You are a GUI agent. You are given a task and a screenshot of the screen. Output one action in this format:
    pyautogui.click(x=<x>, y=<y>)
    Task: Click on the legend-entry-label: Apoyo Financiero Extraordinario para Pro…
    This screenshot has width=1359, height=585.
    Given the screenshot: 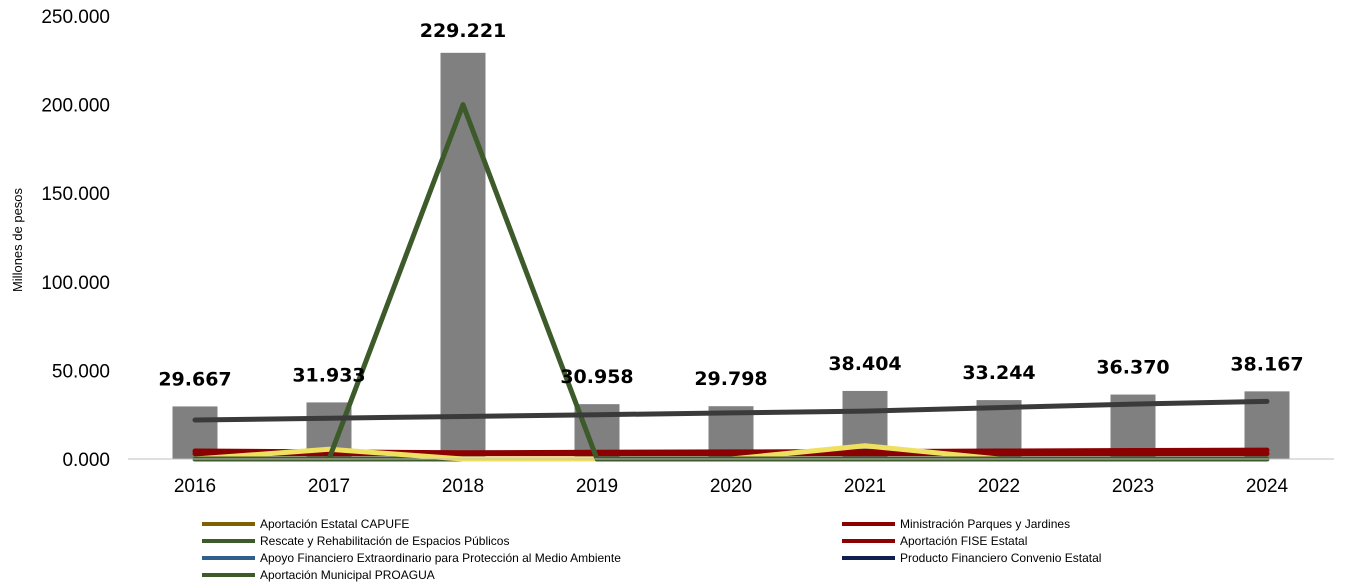 What is the action you would take?
    pyautogui.click(x=440, y=558)
    